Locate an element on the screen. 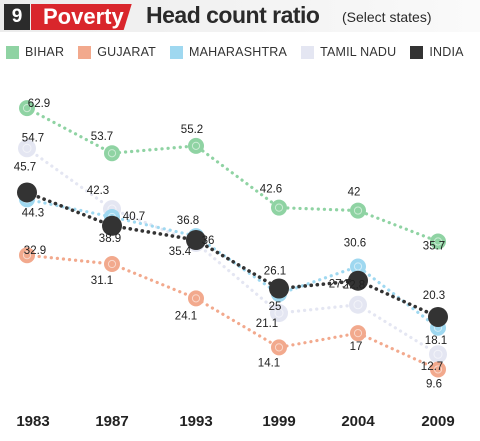 The height and width of the screenshot is (441, 480). x-tick-label-1987: 1987 is located at coordinates (111, 421).